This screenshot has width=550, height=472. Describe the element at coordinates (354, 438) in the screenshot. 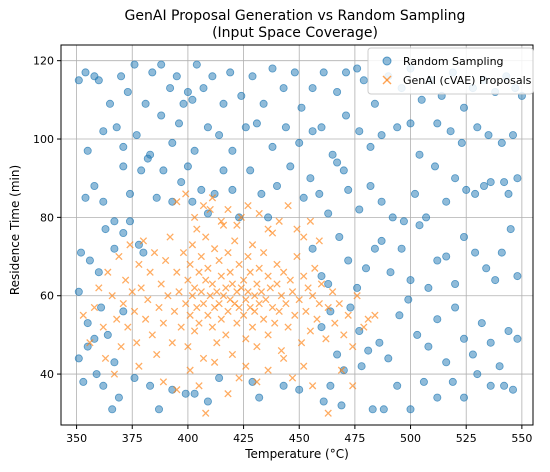

I see `x-tick-label: 475` at that location.